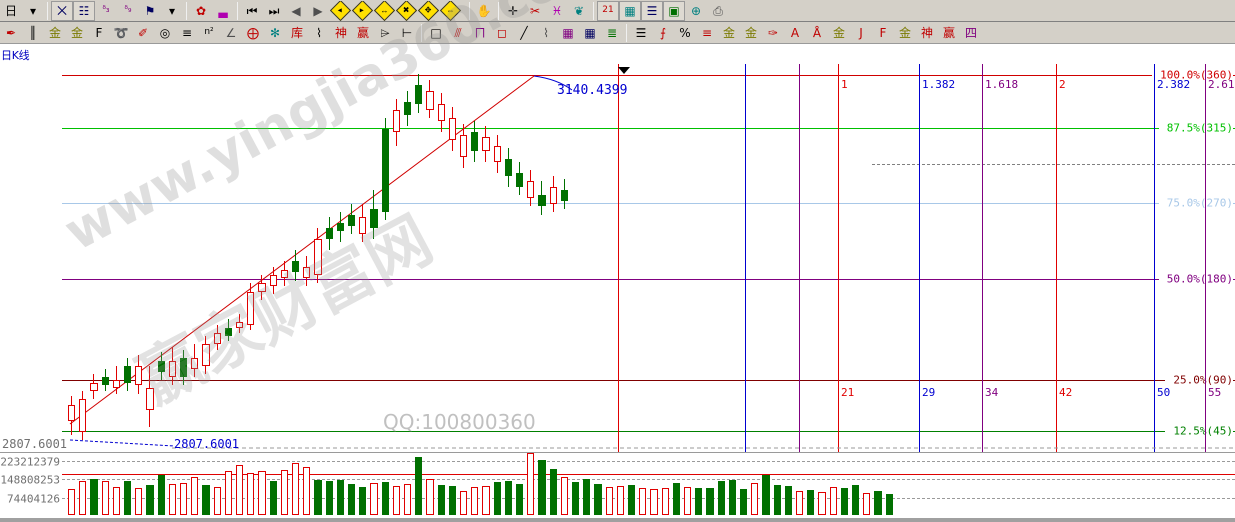  What do you see at coordinates (172, 11) in the screenshot?
I see `dropdown-arrow-2-icon: ▾` at bounding box center [172, 11].